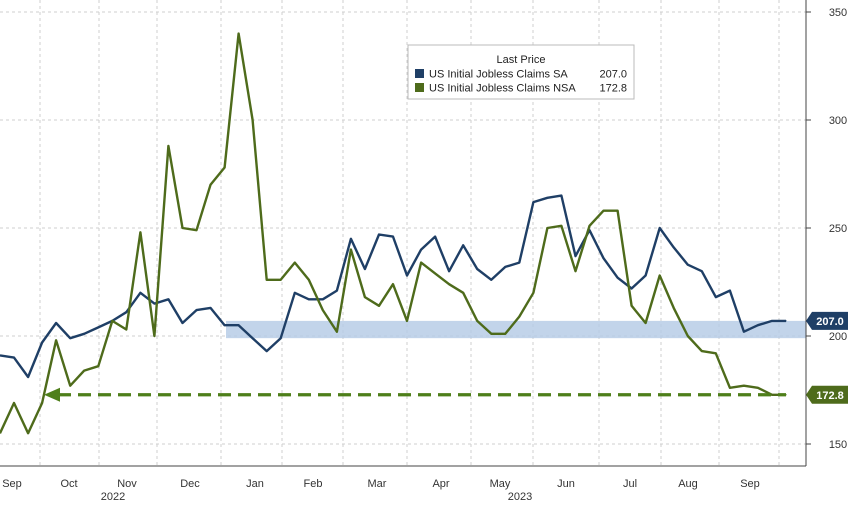 The width and height of the screenshot is (848, 505). What do you see at coordinates (440, 484) in the screenshot?
I see `x-tick-label: Apr` at bounding box center [440, 484].